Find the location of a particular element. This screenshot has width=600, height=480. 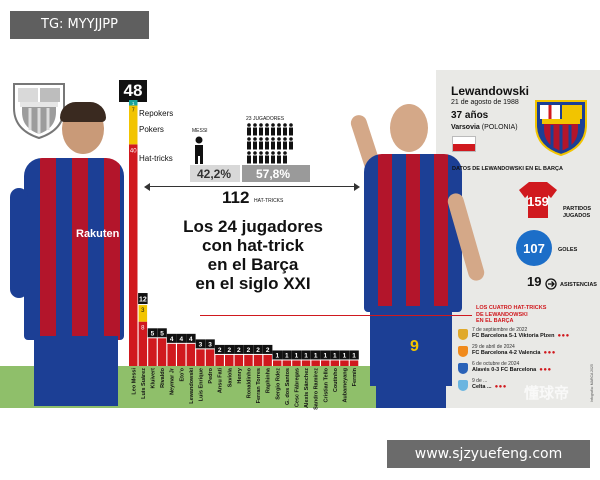

bar-suarez-pokers is located at coordinates (143, 313).